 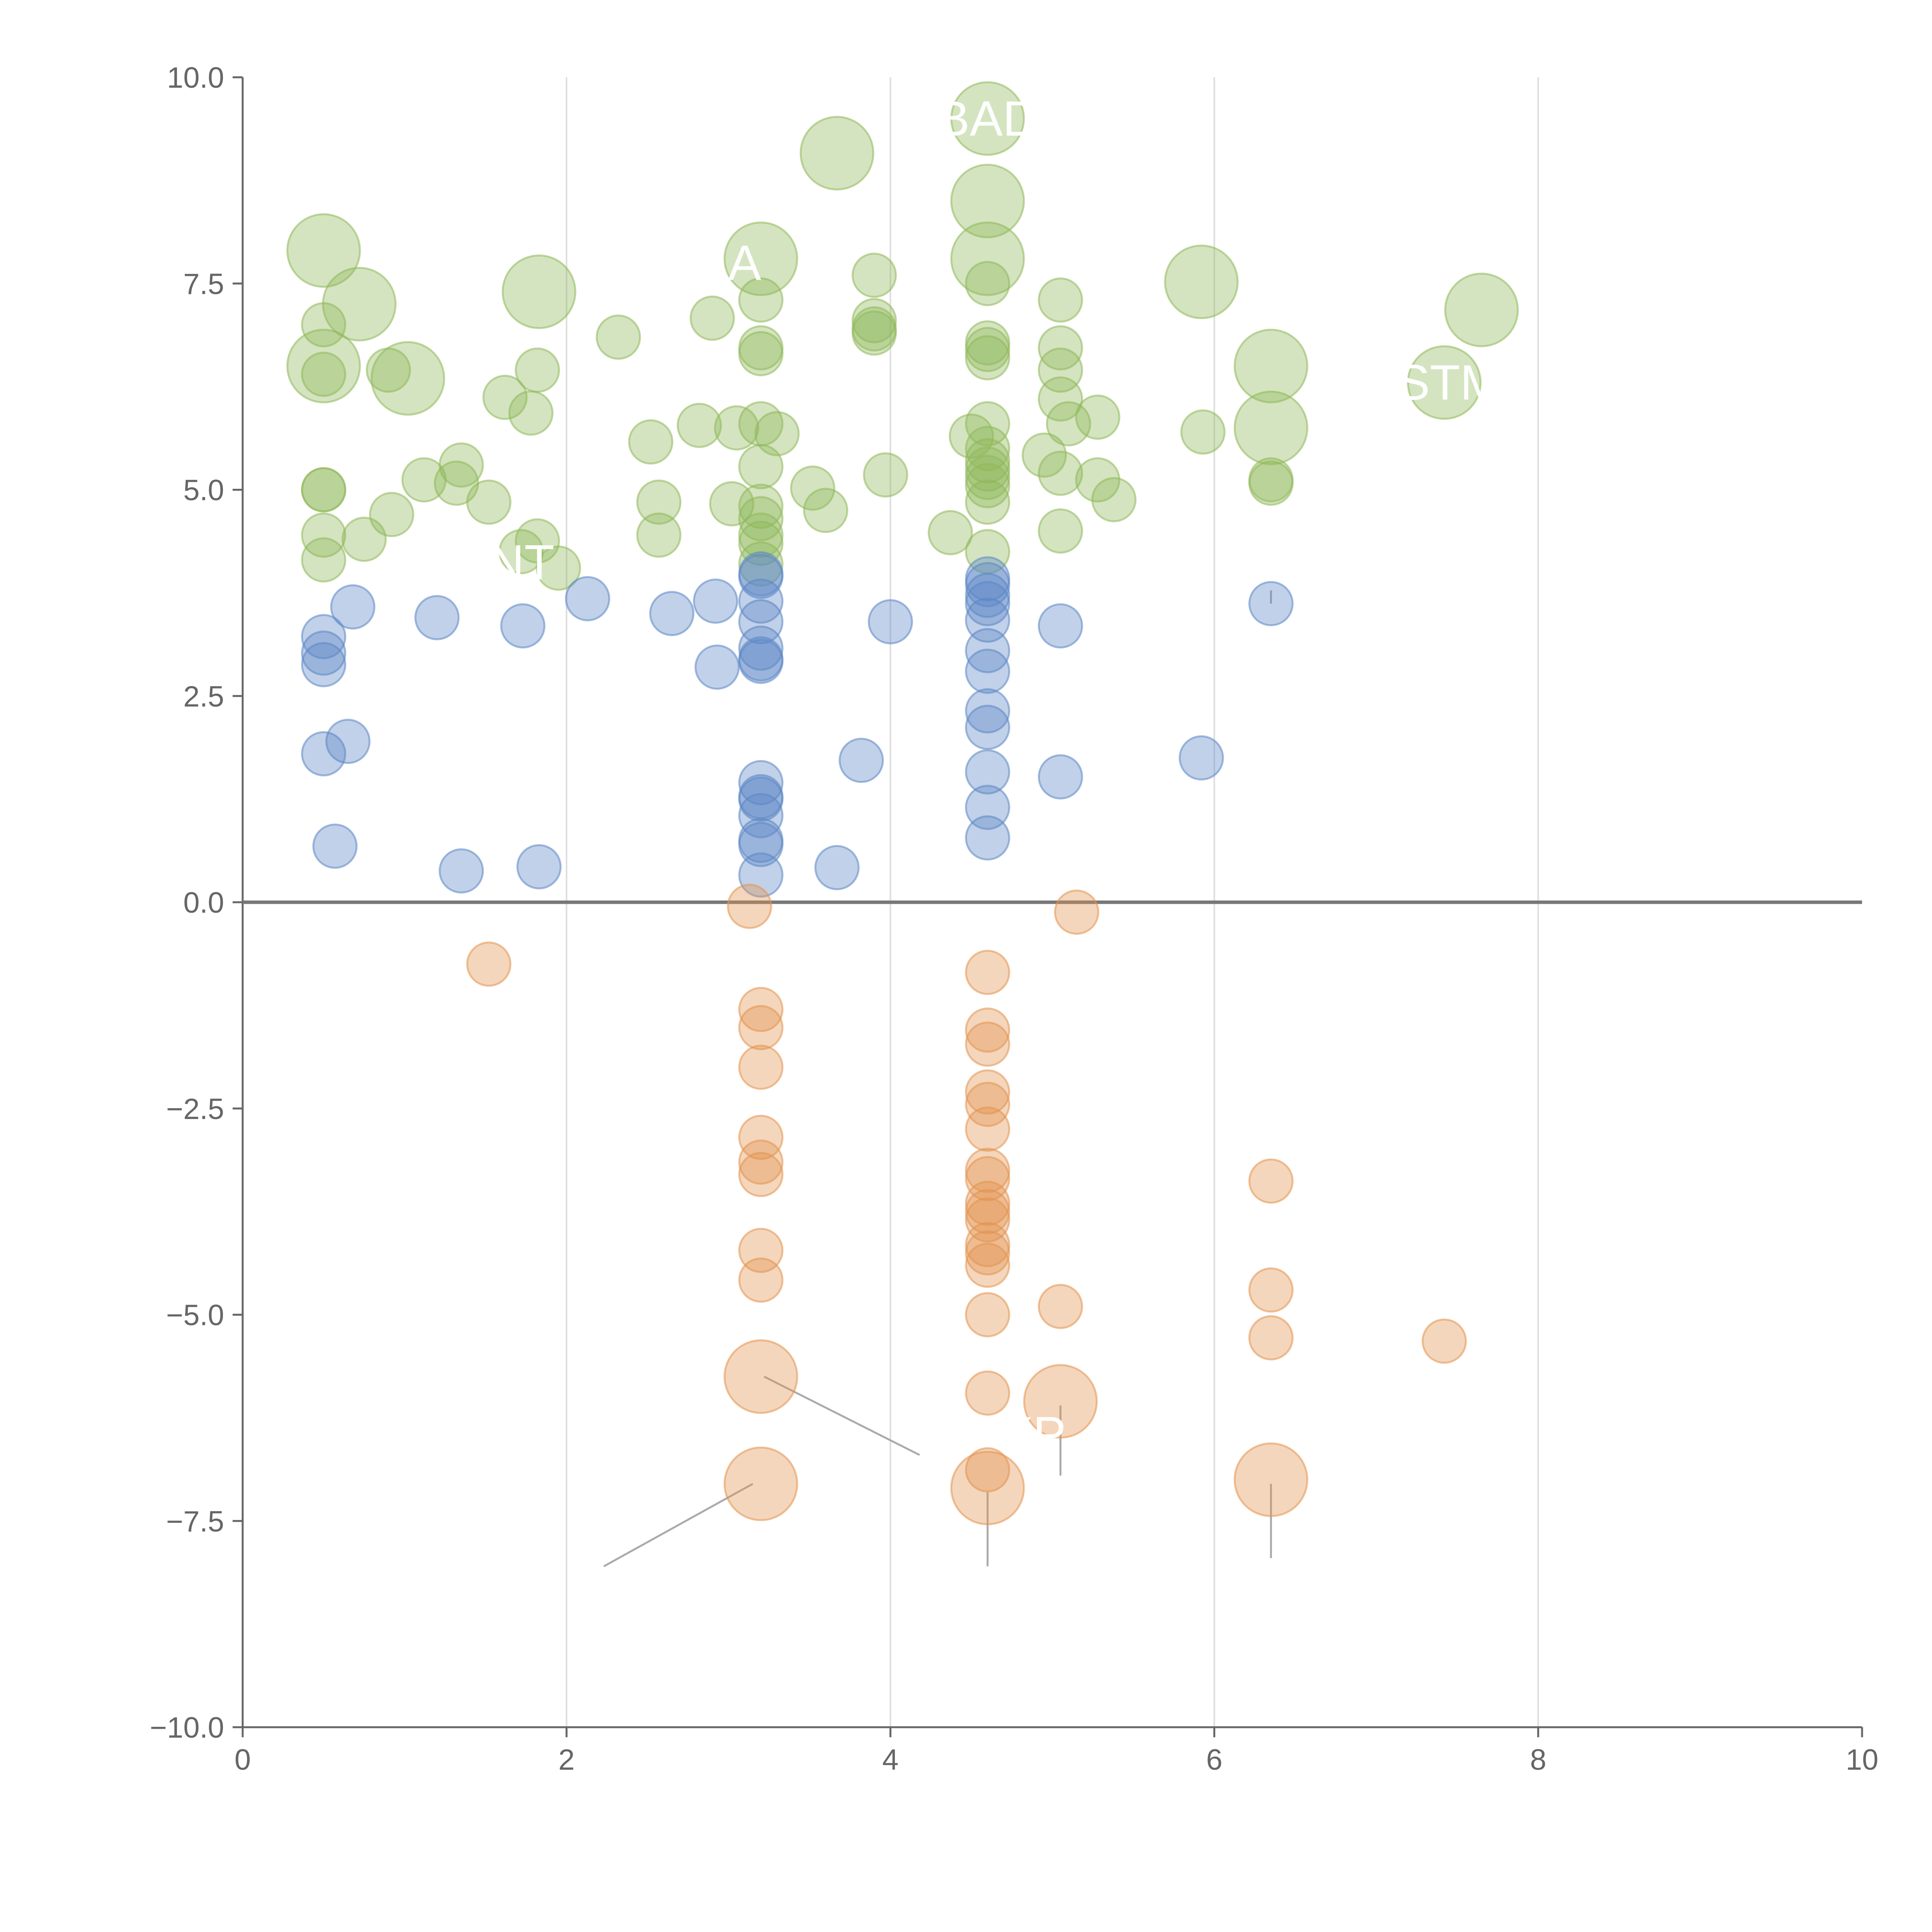 I want to click on x-tick-label-3: 6, so click(x=1214, y=1759).